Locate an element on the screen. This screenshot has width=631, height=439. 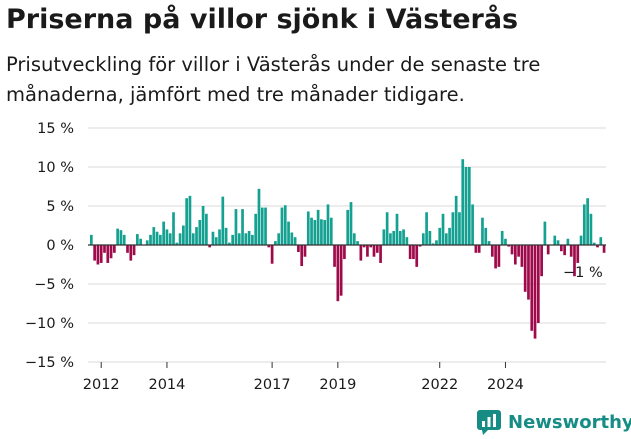
newsworthy-logo: Newsworthy is located at coordinates (553, 422).